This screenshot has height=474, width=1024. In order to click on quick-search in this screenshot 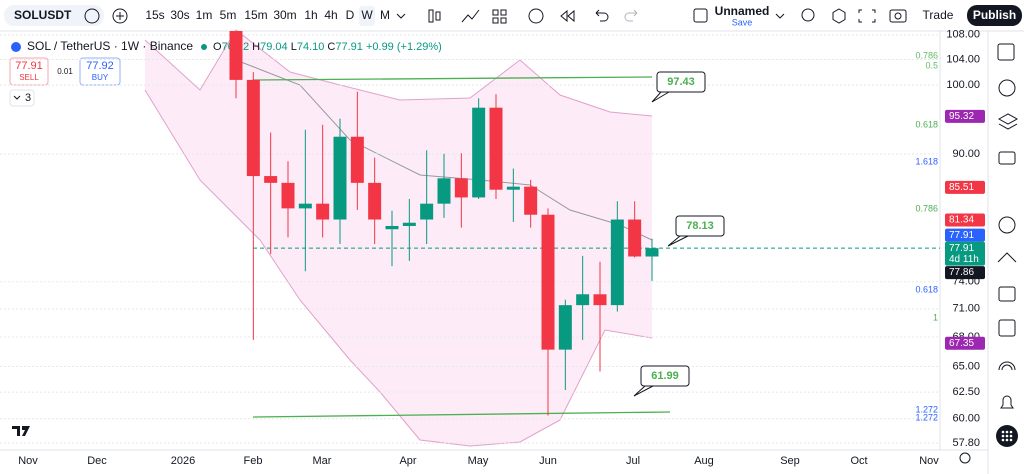, I will do `click(808, 15)`.